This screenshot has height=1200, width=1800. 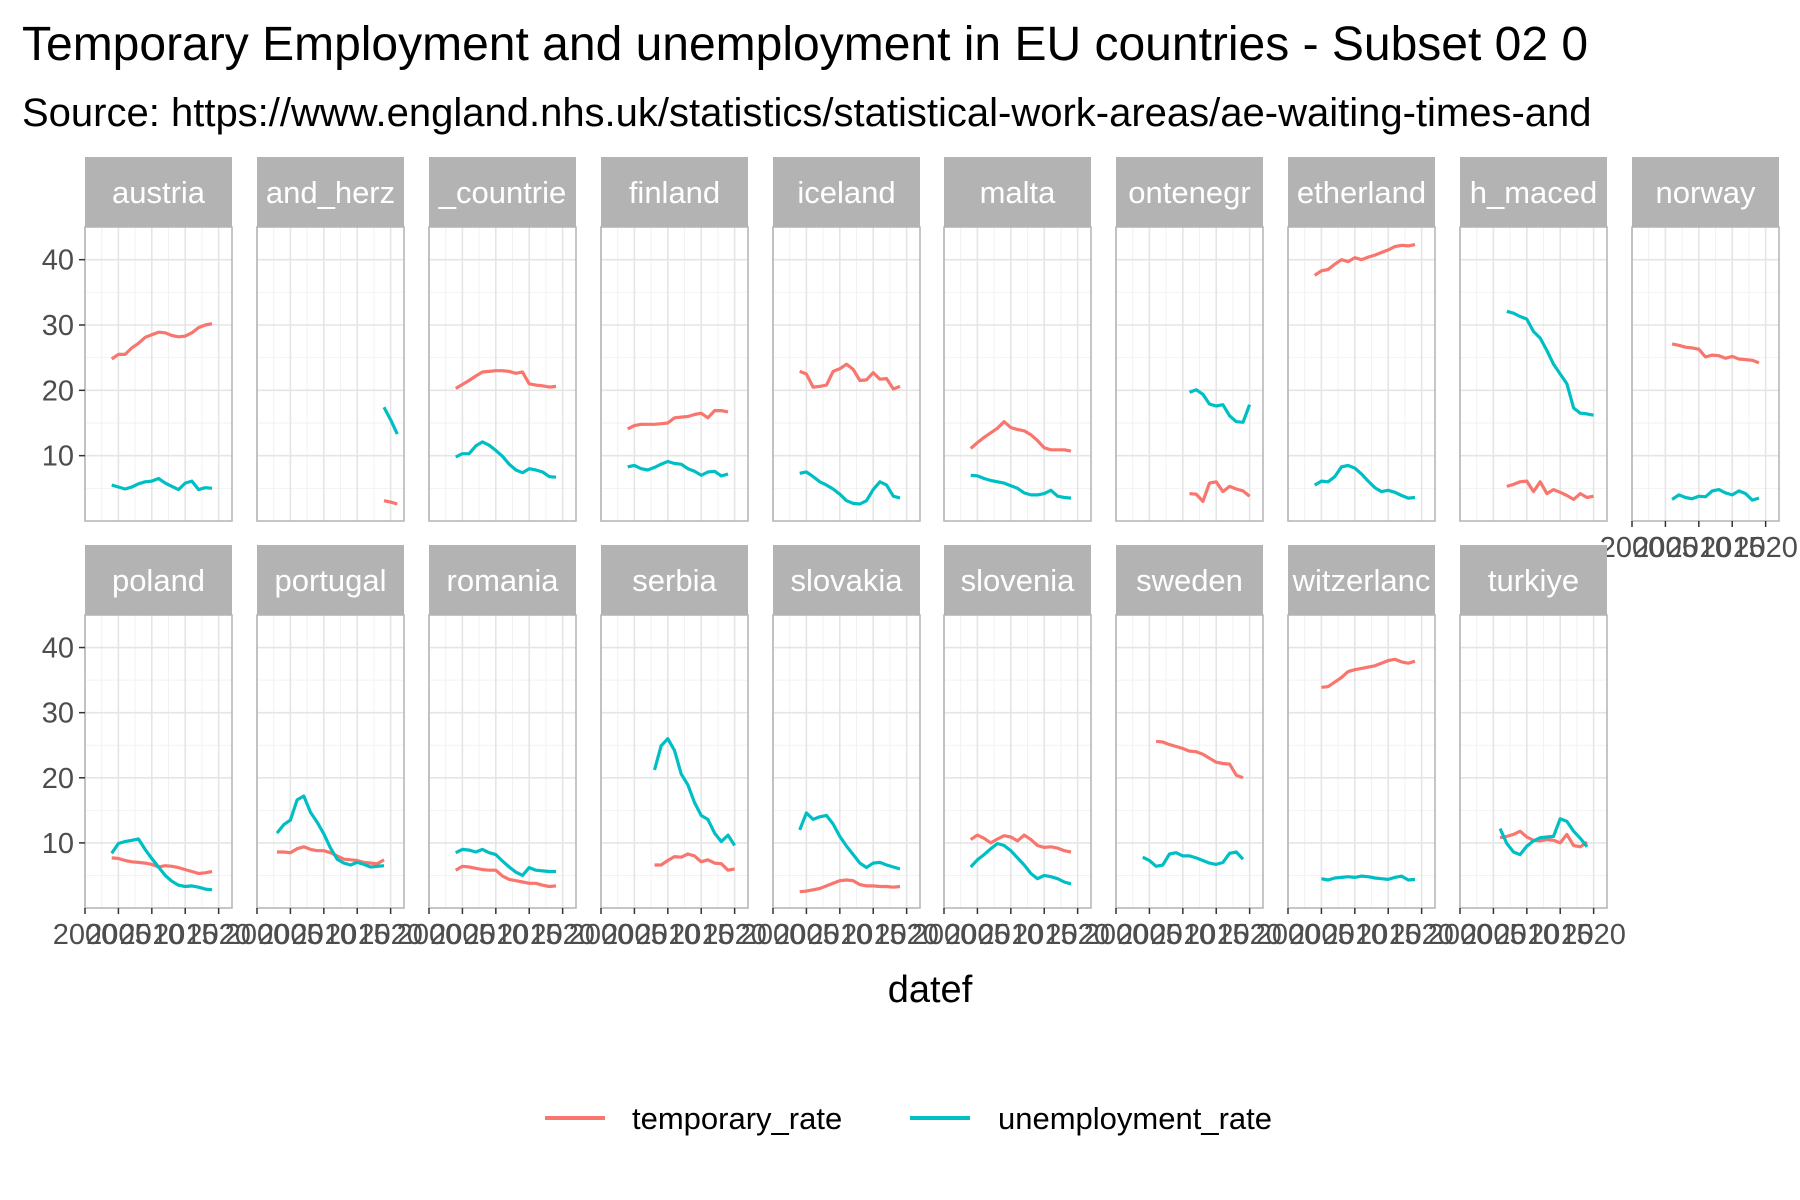 I want to click on facet-panel-austria: austria 10 20 30 40, so click(x=137, y=339).